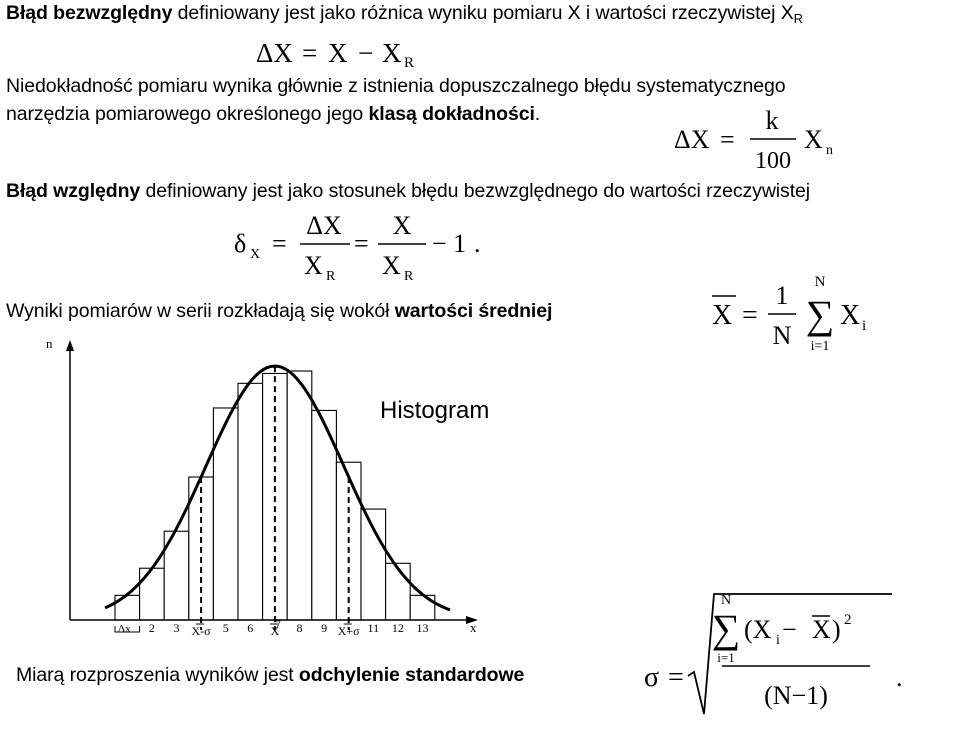 The image size is (960, 730). What do you see at coordinates (226, 628) in the screenshot?
I see `x-tick-label: 5` at bounding box center [226, 628].